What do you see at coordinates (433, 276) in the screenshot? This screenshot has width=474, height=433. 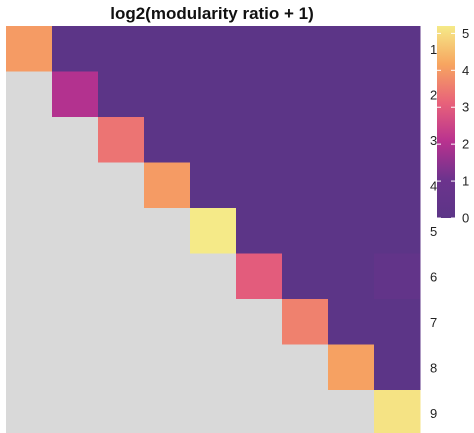 I see `y-tick-label: 6` at bounding box center [433, 276].